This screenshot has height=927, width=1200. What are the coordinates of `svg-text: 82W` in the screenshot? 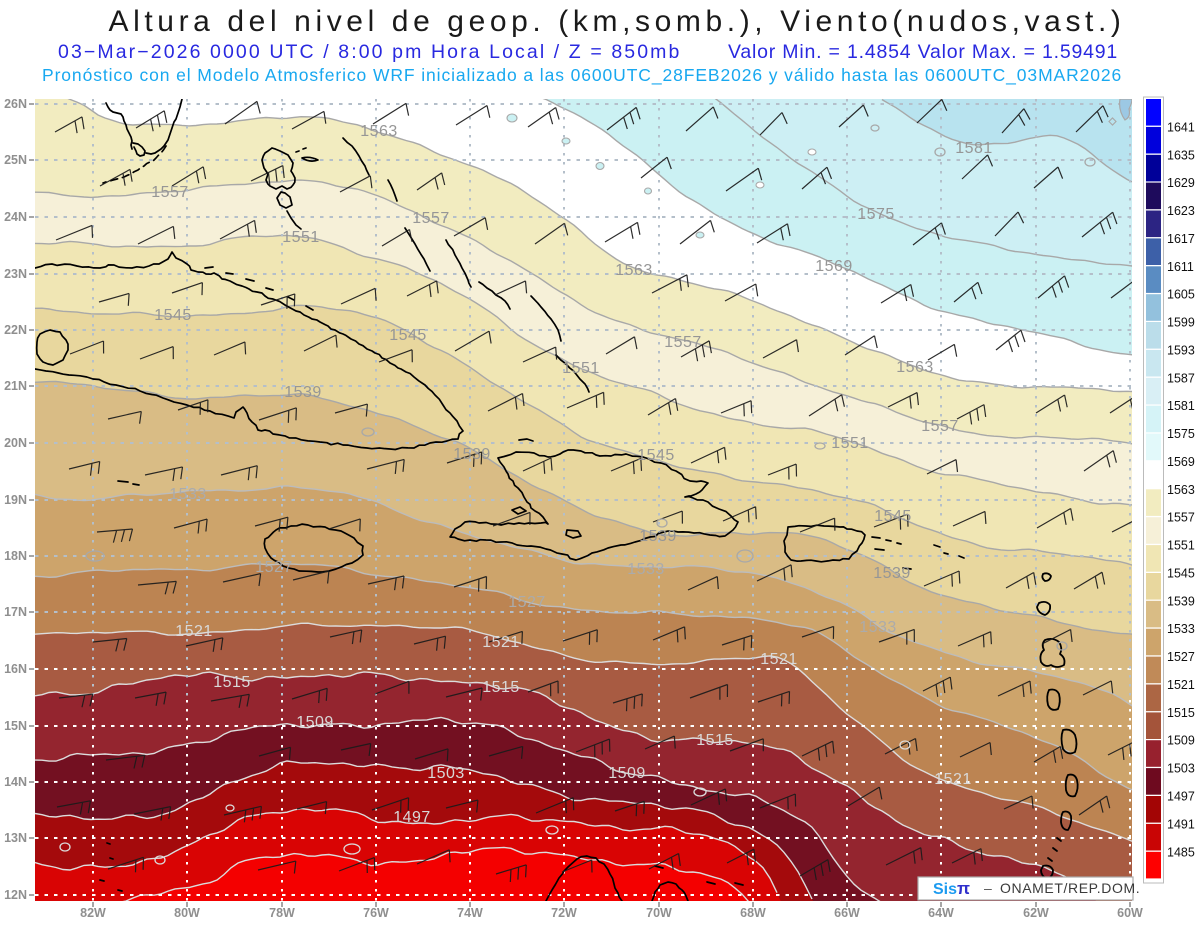 It's located at (93, 913).